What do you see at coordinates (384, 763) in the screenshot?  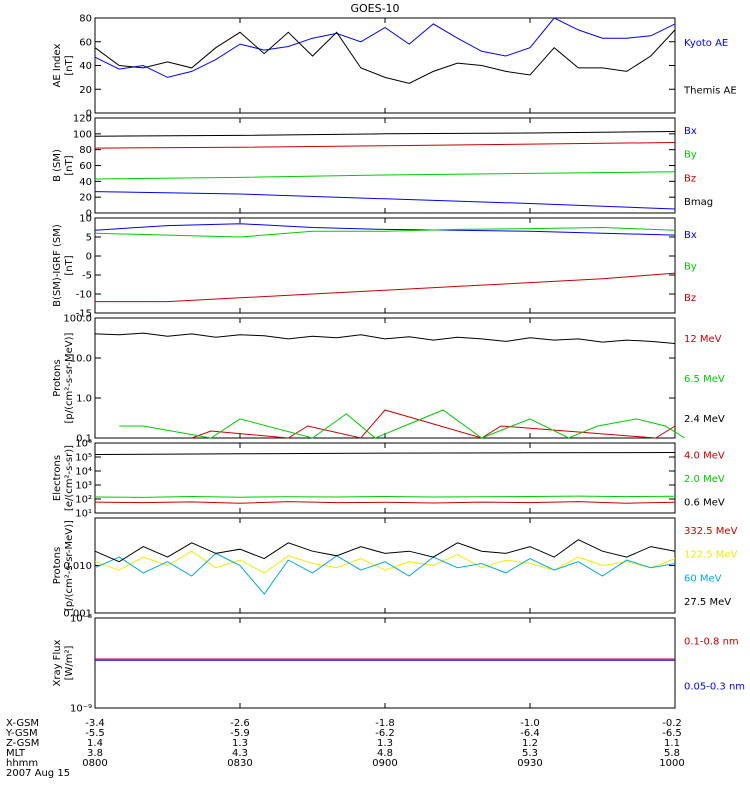 I see `orbit-value: 0900` at bounding box center [384, 763].